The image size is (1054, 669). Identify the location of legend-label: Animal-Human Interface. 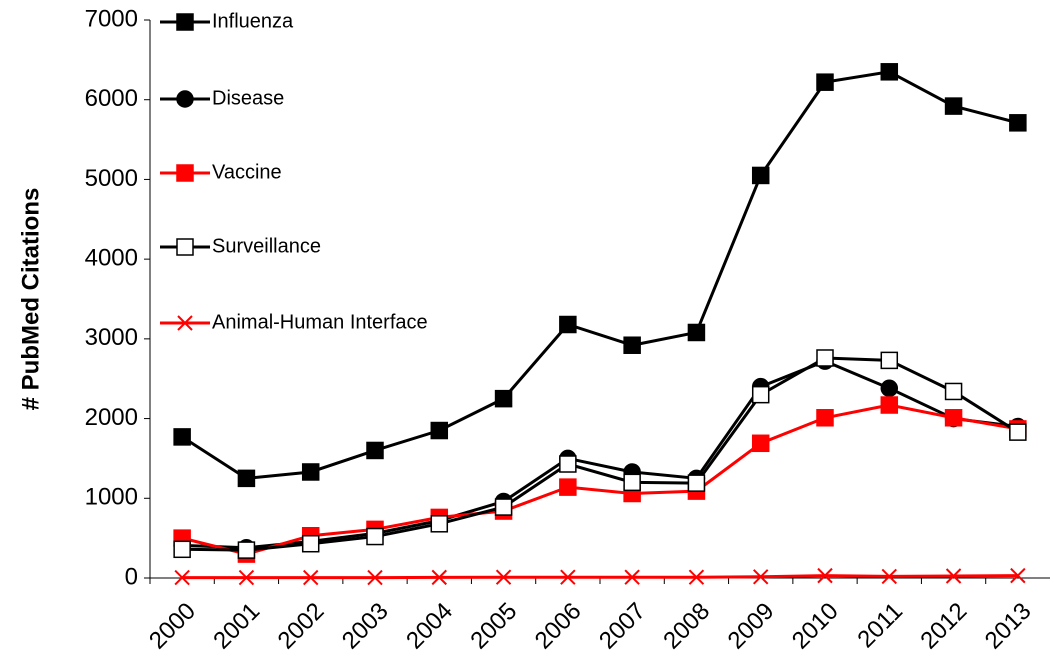
(320, 322).